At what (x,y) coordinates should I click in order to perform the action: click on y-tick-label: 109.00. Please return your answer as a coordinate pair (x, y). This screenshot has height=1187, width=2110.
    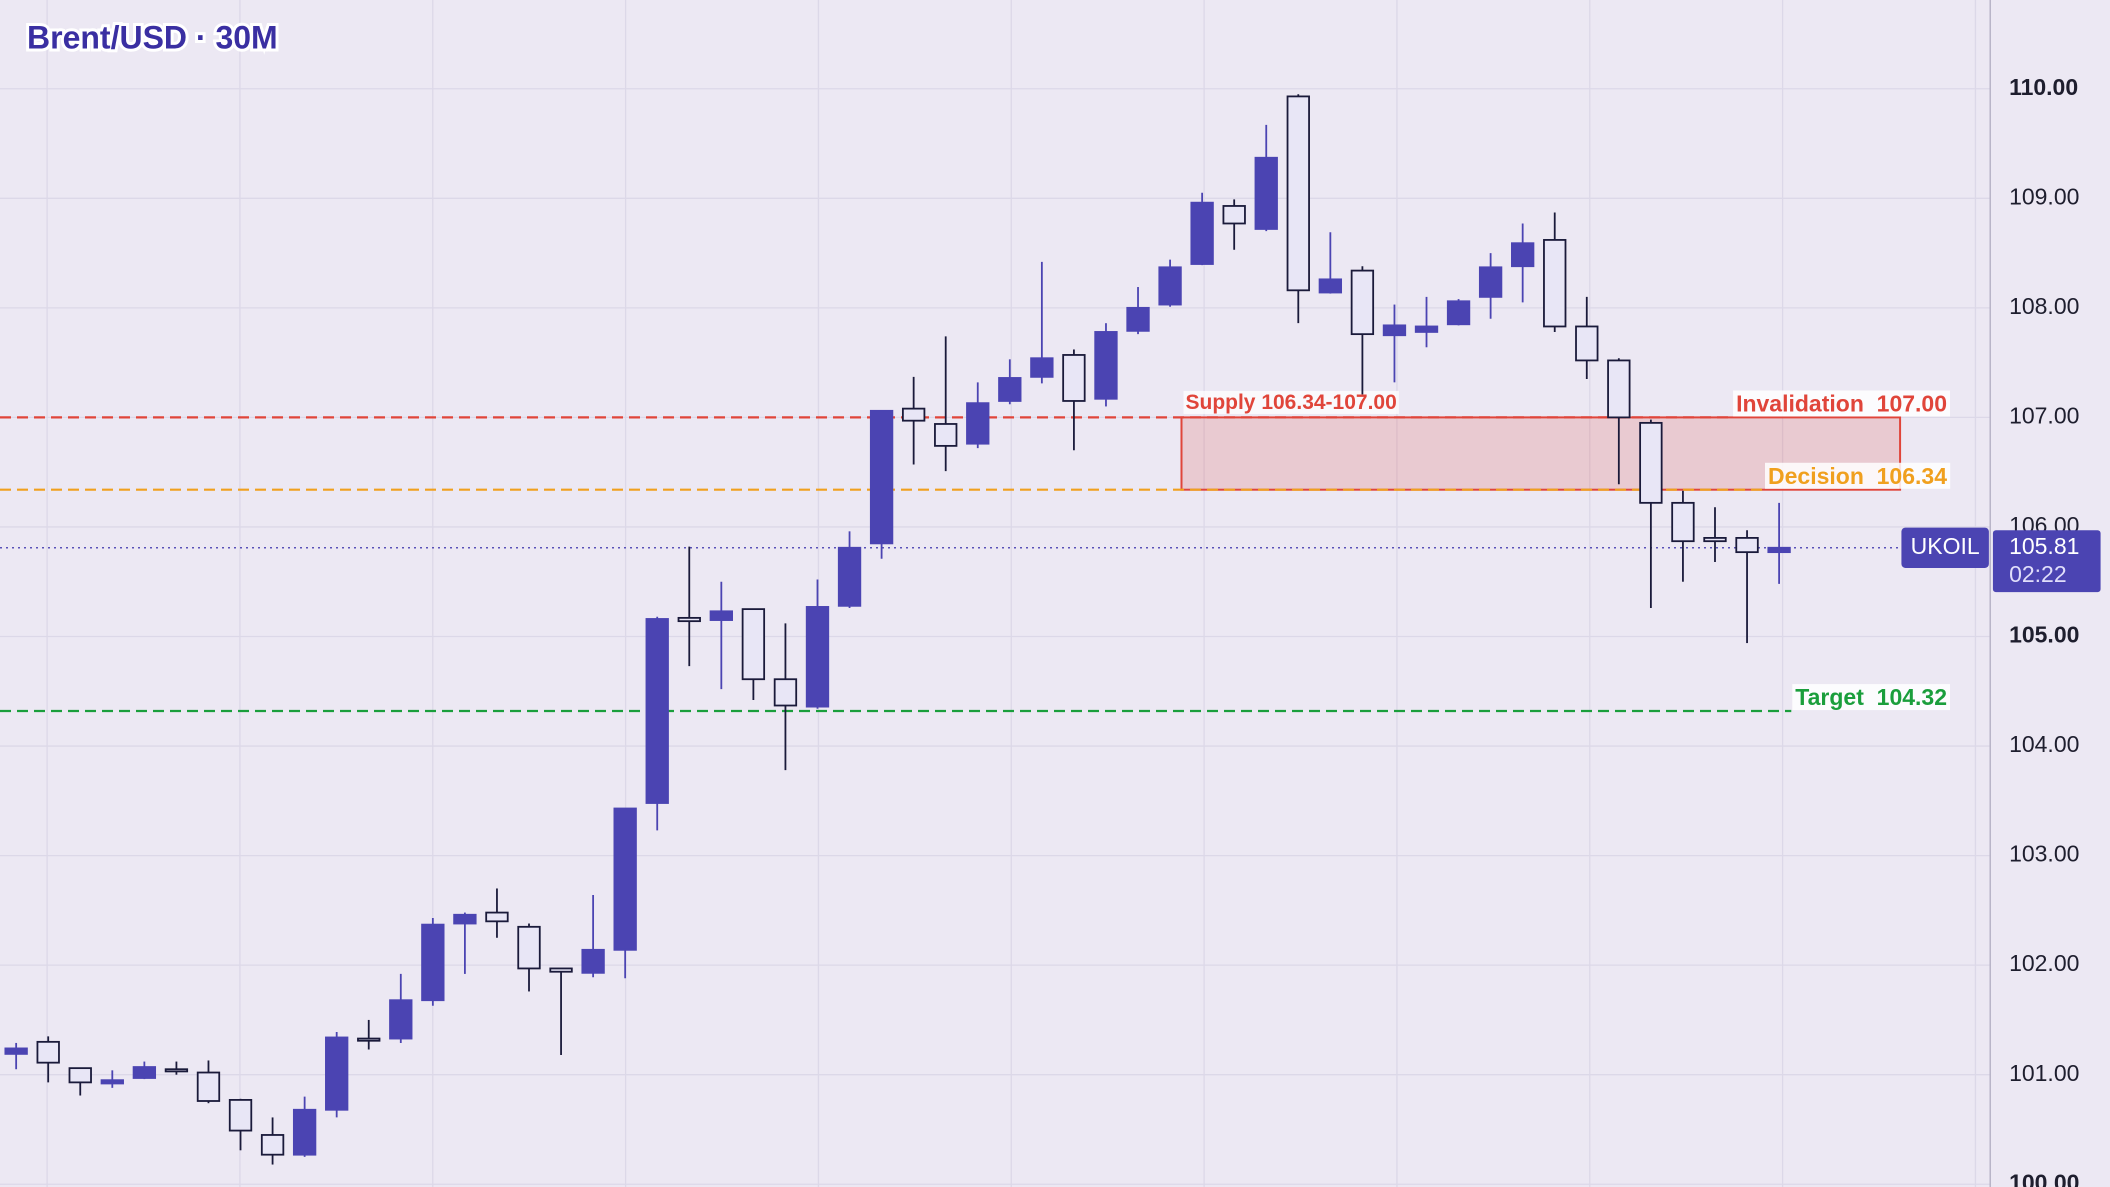
    Looking at the image, I should click on (2044, 196).